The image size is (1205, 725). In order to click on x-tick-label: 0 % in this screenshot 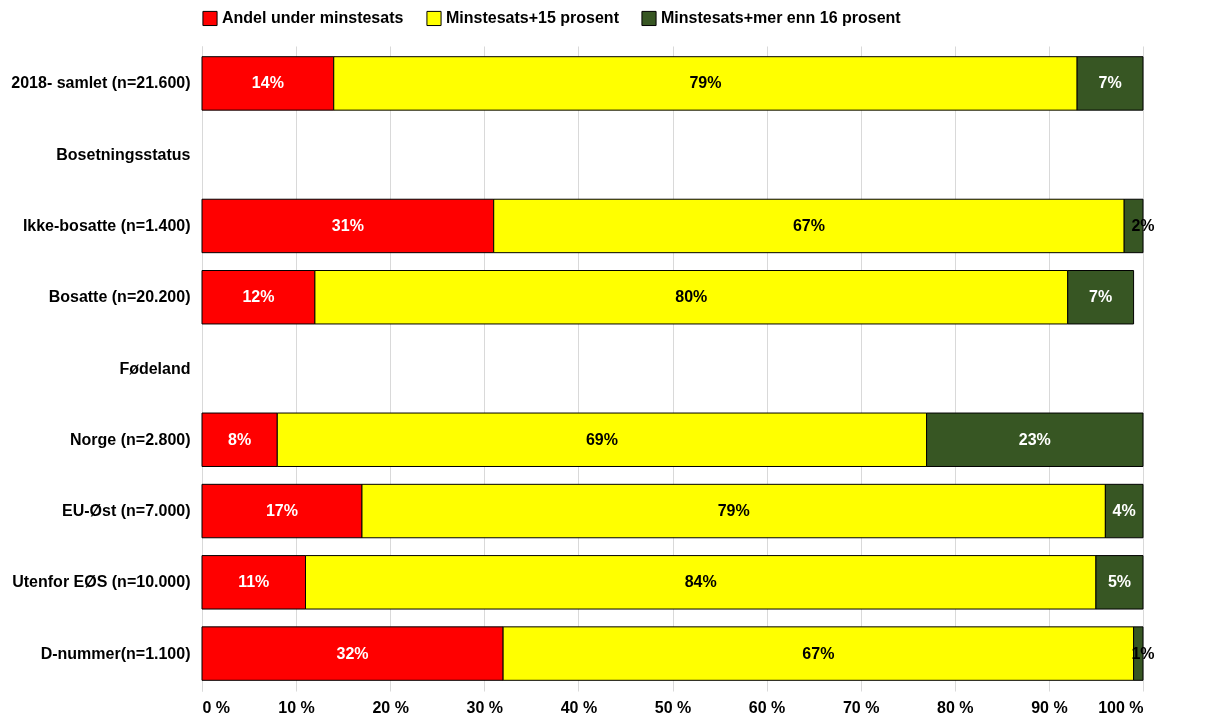, I will do `click(216, 707)`.